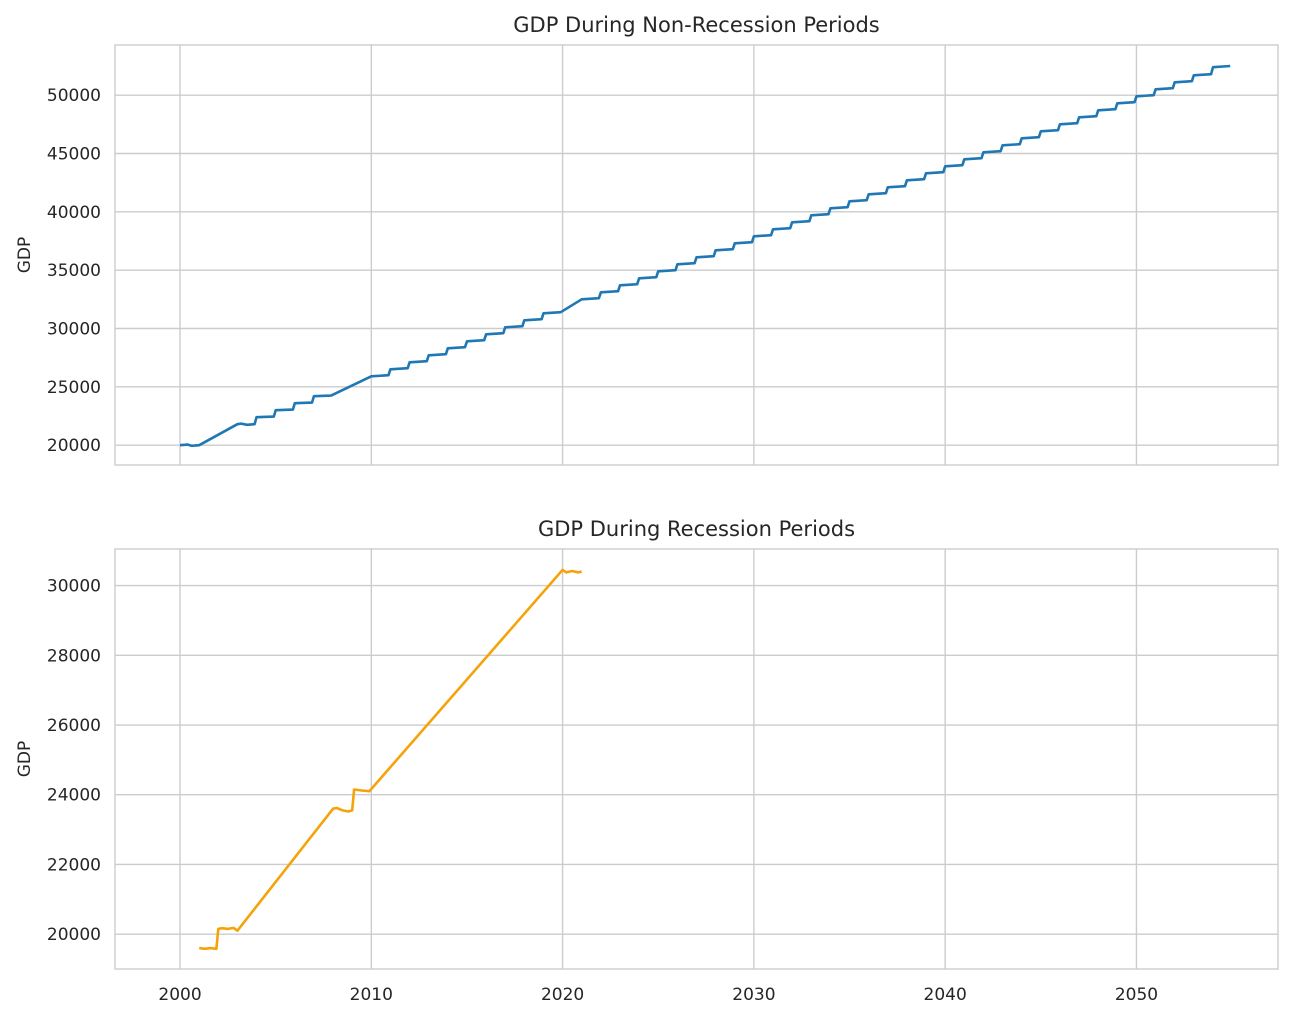  Describe the element at coordinates (74, 865) in the screenshot. I see `y-tick-label: 22000` at that location.